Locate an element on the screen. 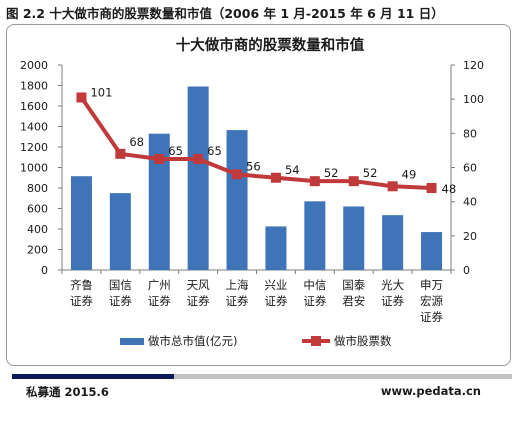 This screenshot has width=521, height=425. legend-bar-label: 做市总市值(亿元) is located at coordinates (192, 341).